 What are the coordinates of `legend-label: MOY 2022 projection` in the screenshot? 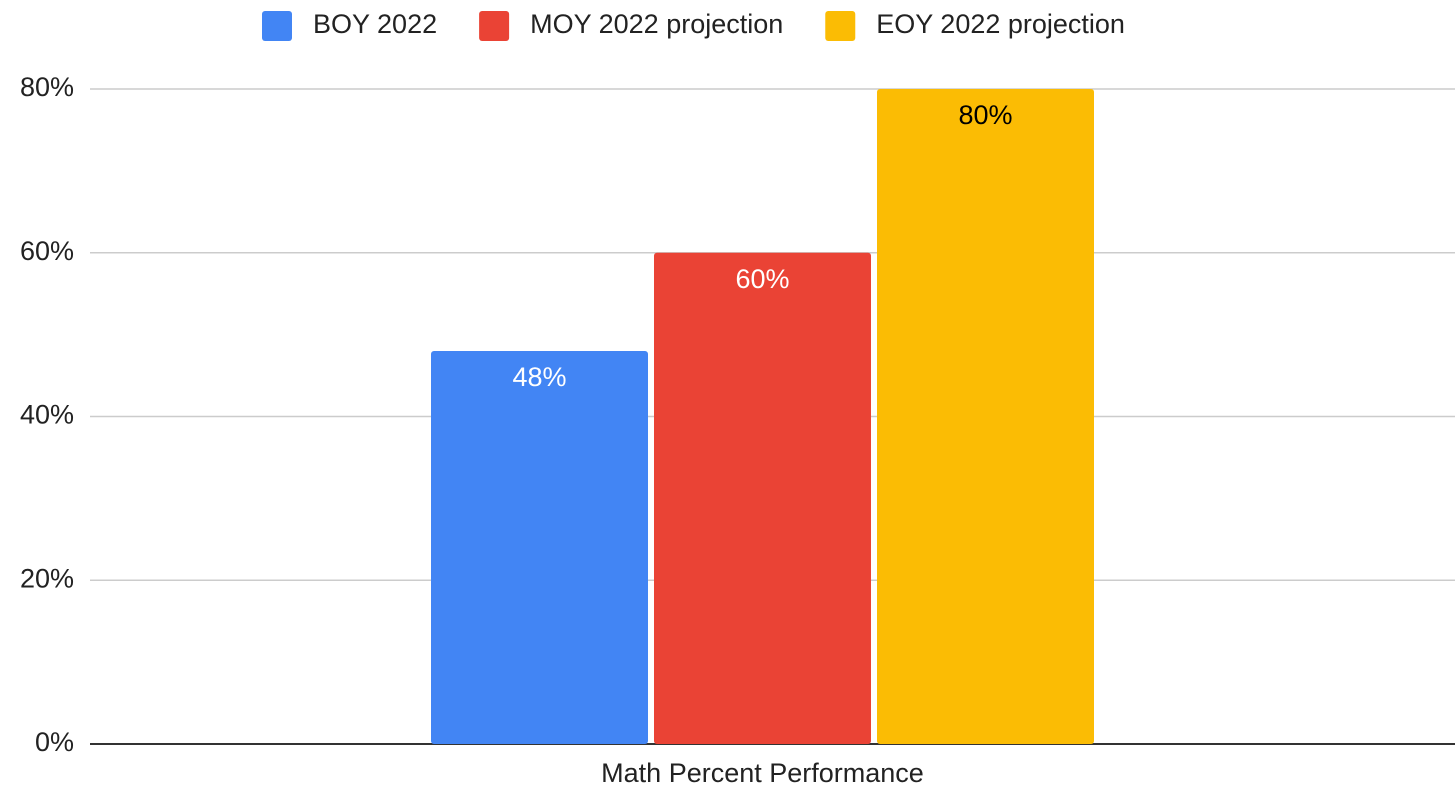 It's located at (656, 24).